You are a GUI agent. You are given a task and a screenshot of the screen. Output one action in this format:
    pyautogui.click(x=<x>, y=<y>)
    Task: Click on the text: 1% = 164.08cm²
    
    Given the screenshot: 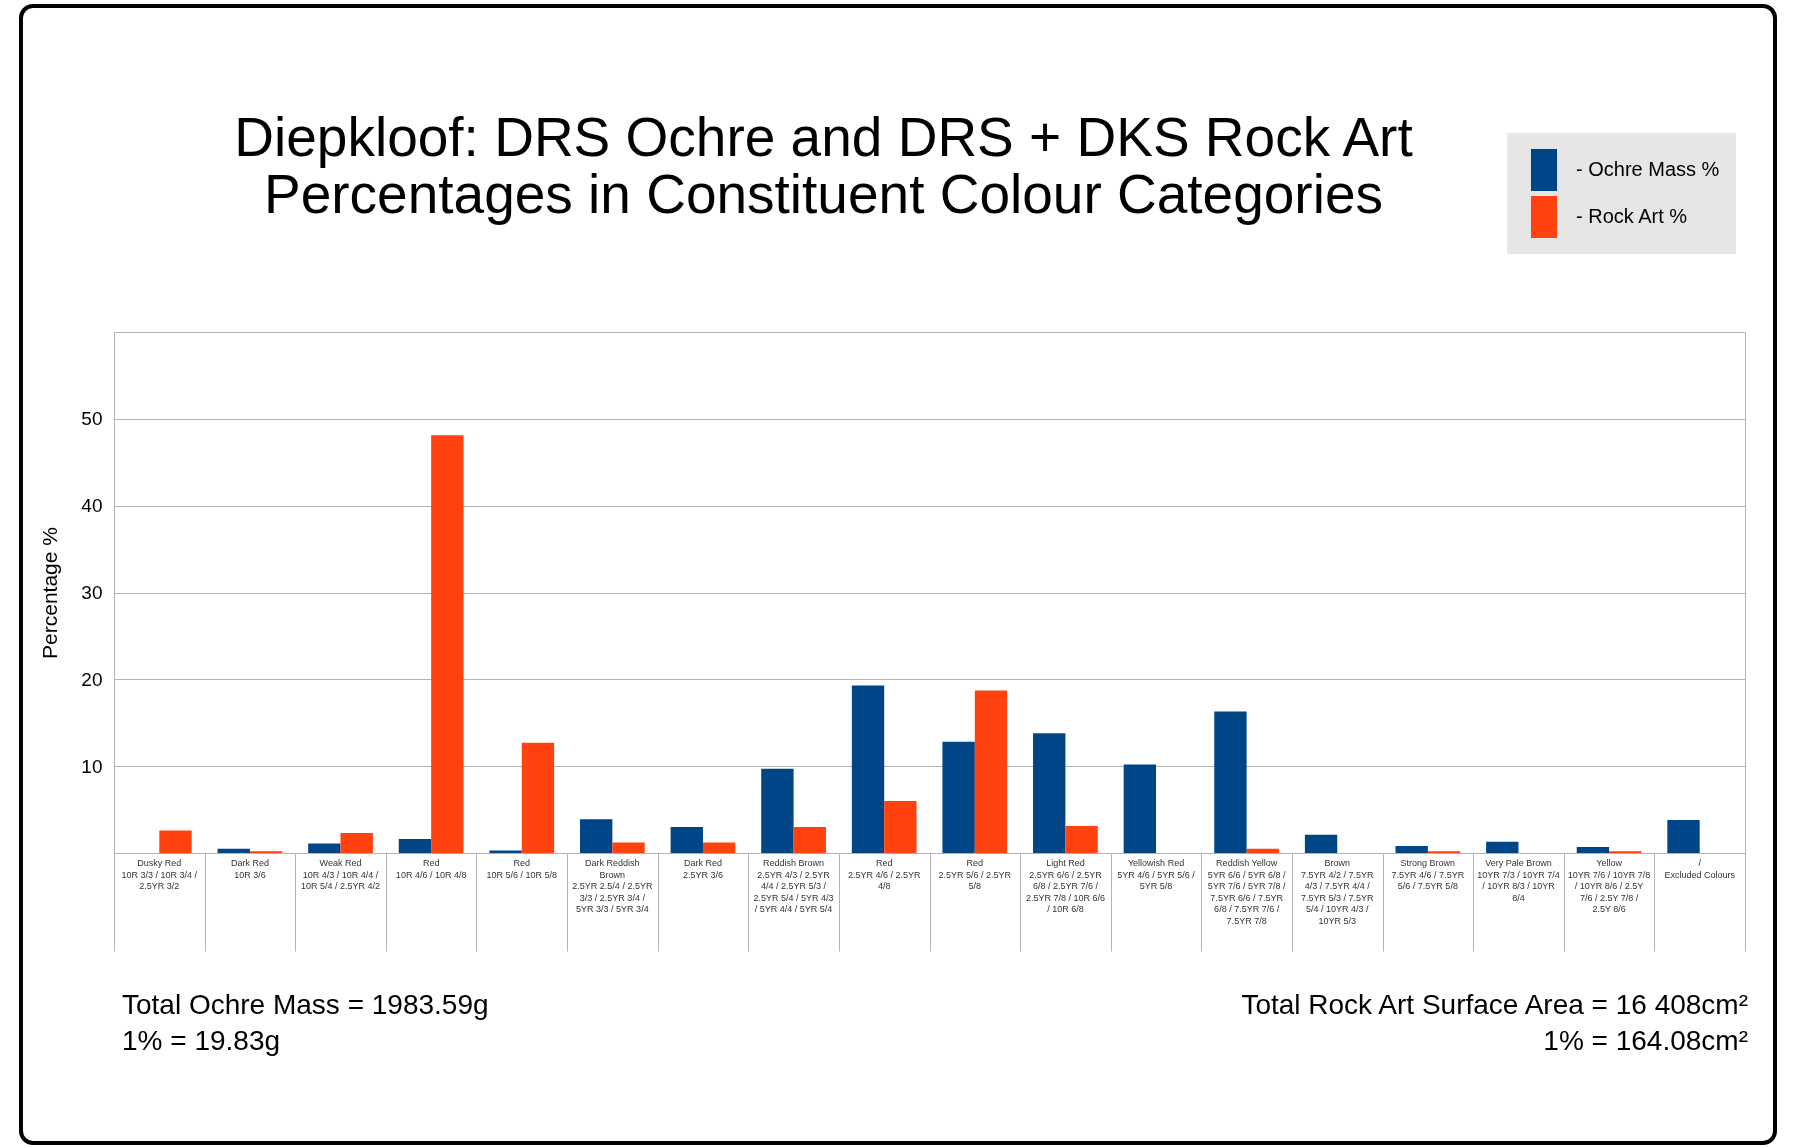 What is the action you would take?
    pyautogui.click(x=1645, y=1040)
    